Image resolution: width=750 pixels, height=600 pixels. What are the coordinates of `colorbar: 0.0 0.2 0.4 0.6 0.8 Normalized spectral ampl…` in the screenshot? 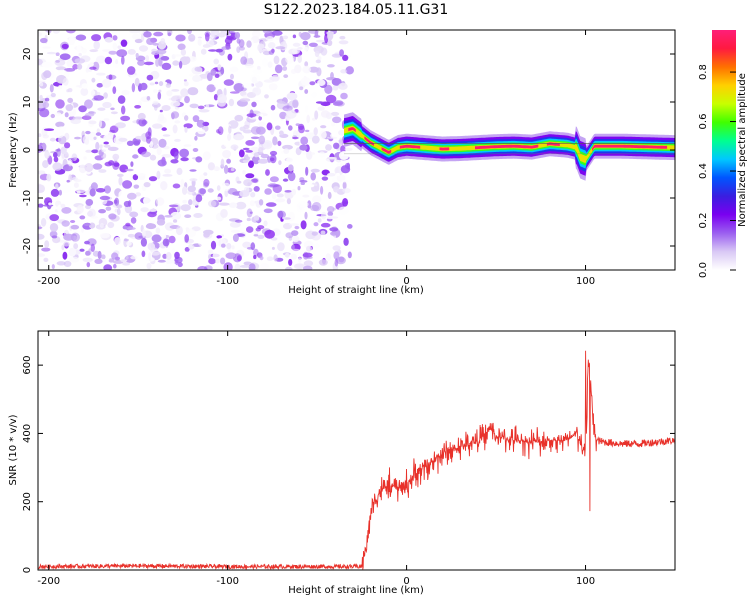 It's located at (723, 154).